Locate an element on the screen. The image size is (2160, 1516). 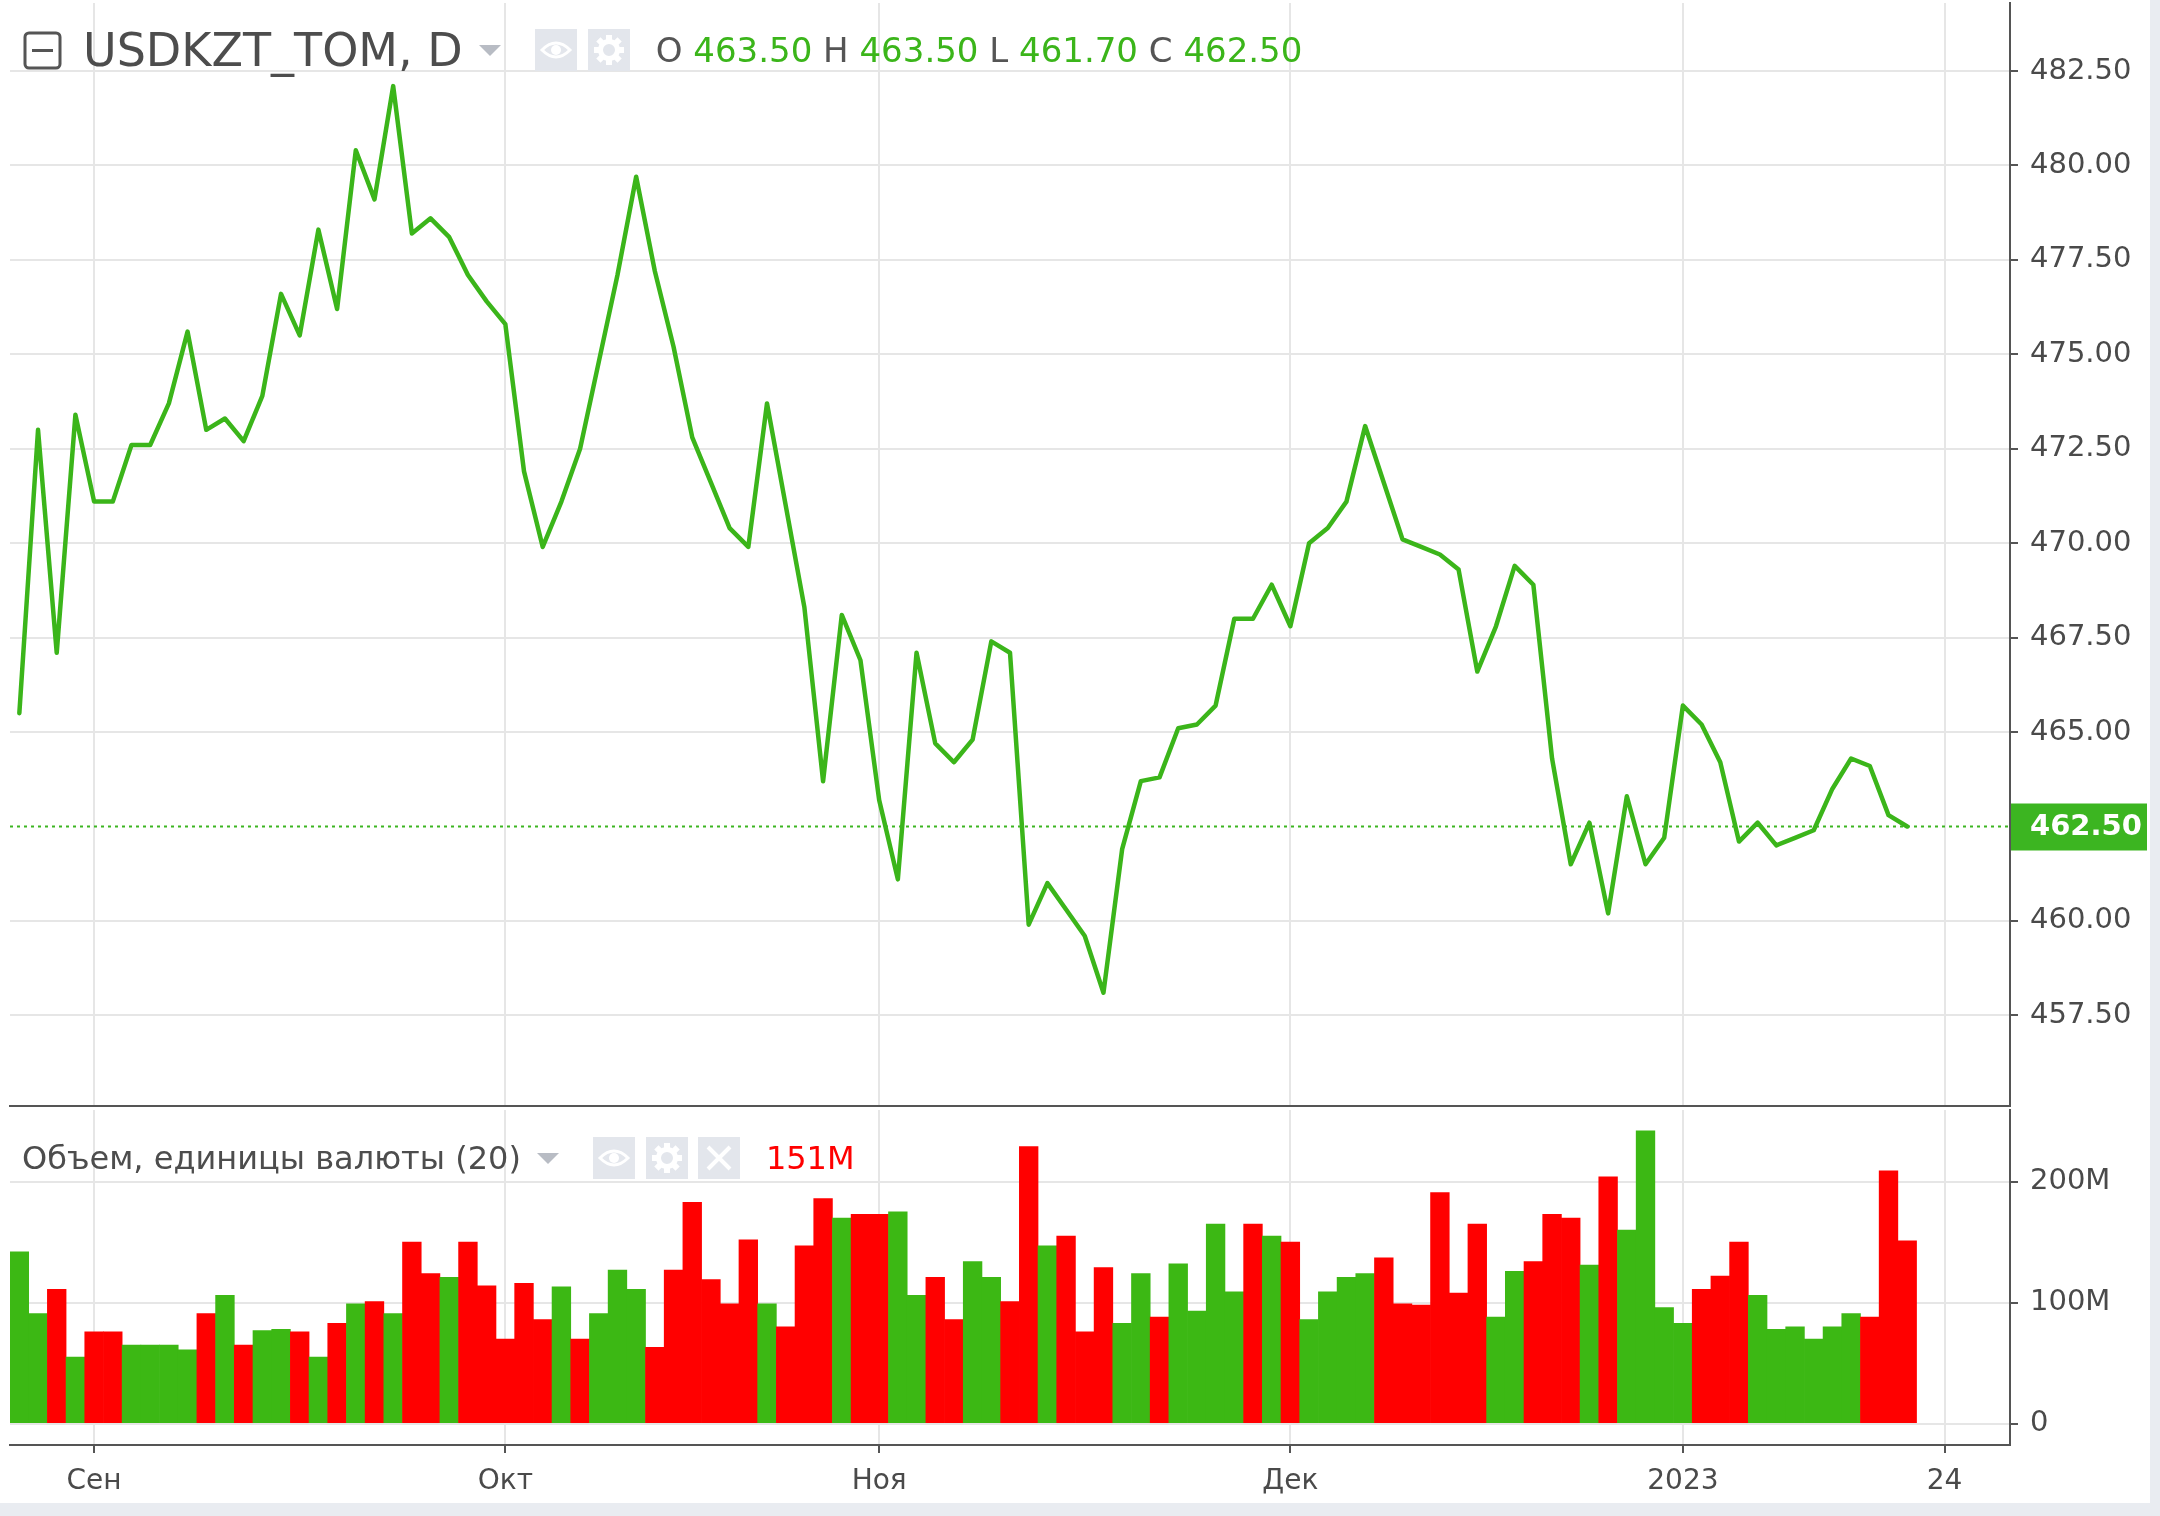
x-tick-label: Окт is located at coordinates (505, 1480).